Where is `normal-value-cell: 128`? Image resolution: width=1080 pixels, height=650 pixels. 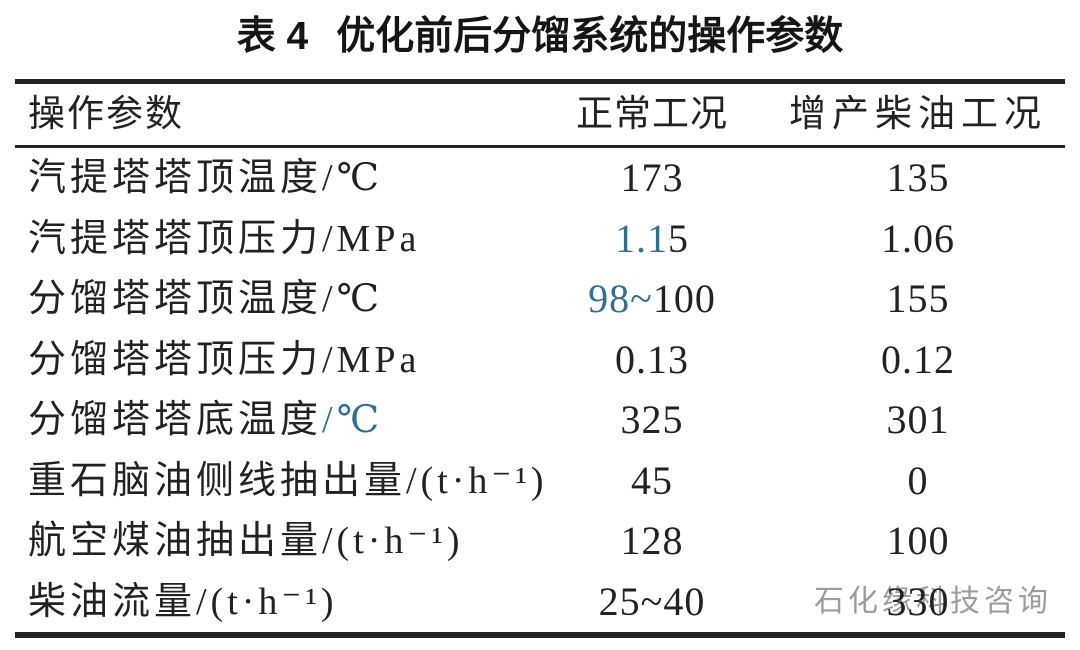 normal-value-cell: 128 is located at coordinates (652, 541).